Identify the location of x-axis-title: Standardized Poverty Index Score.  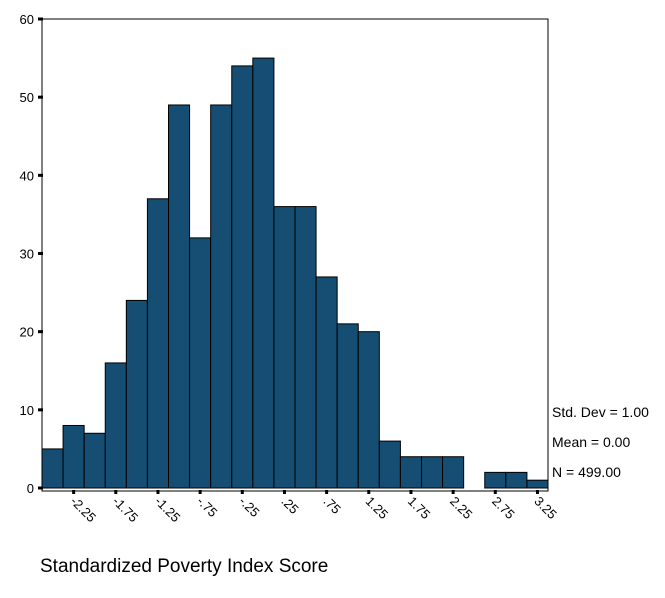
(184, 566).